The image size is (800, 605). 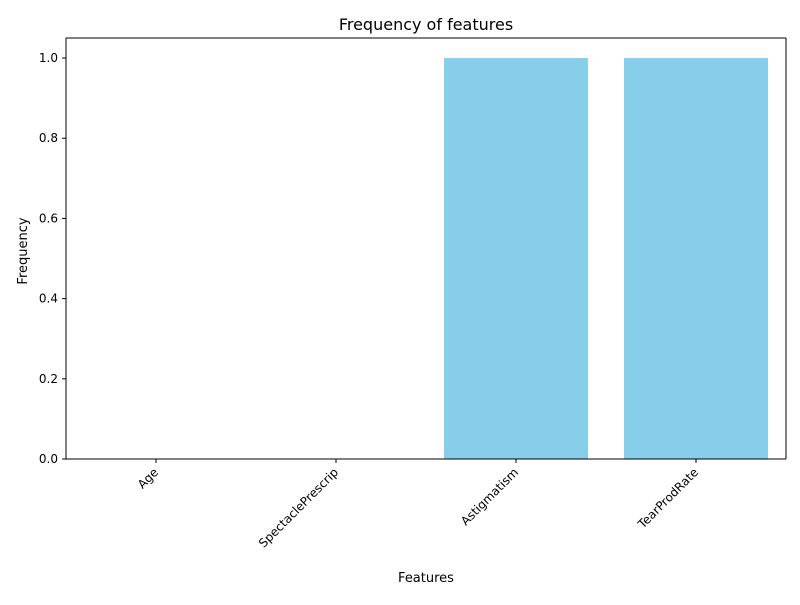 I want to click on y-axis-label: Frequency, so click(x=23, y=250).